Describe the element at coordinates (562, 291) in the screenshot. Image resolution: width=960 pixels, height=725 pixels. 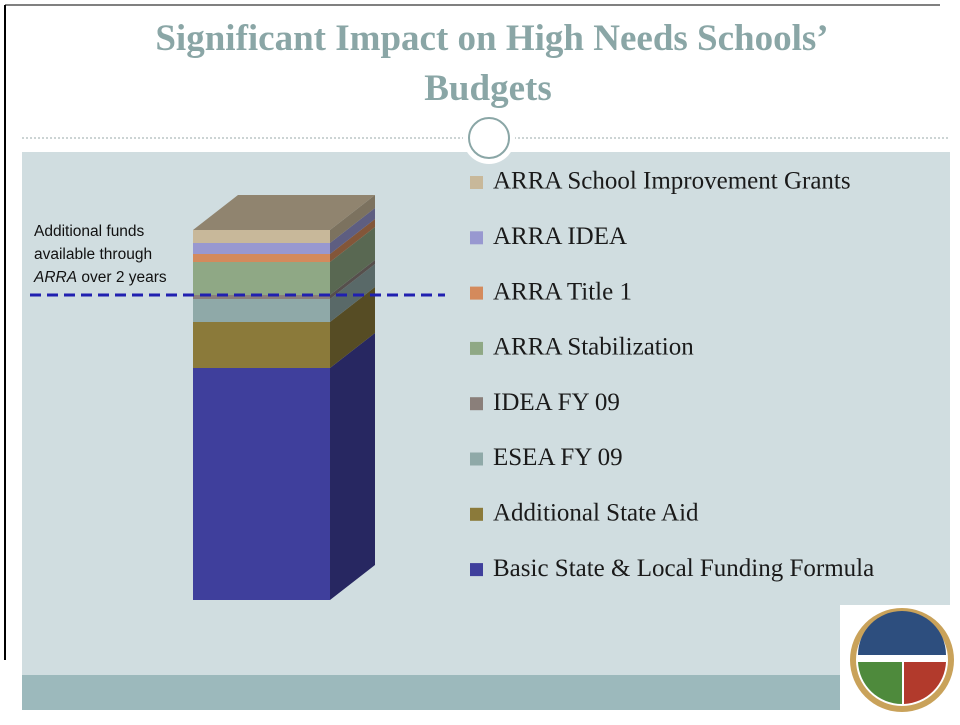
I see `legend-label: ARRA Title 1` at that location.